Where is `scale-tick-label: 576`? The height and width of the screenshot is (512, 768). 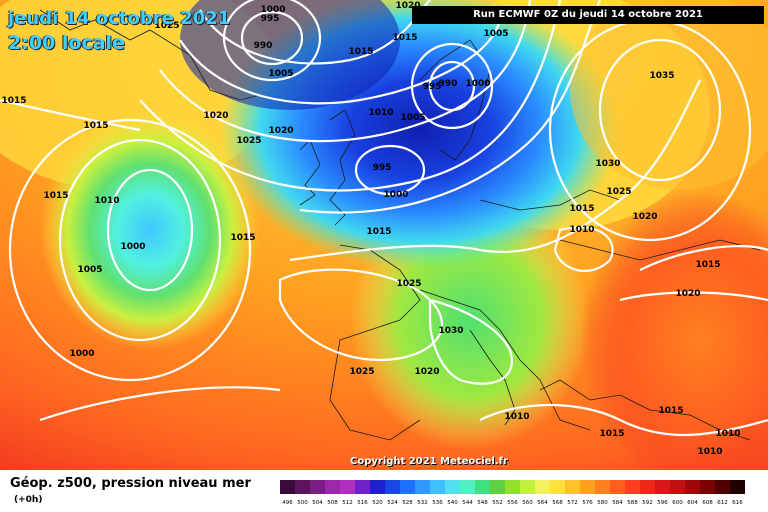
scale-tick-label: 576 is located at coordinates (587, 503).